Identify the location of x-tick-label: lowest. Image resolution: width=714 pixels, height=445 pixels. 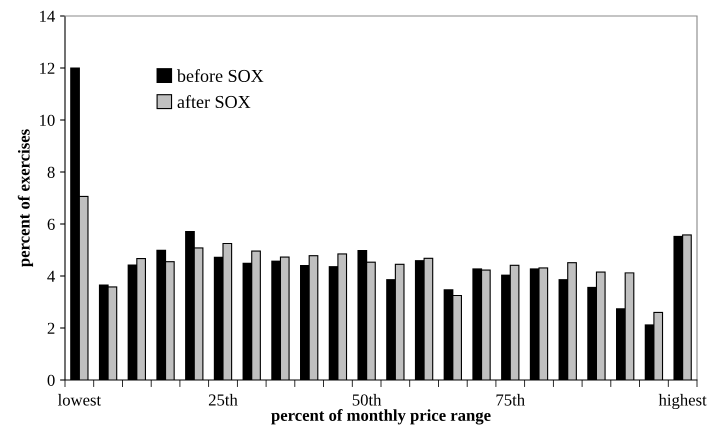
(80, 400).